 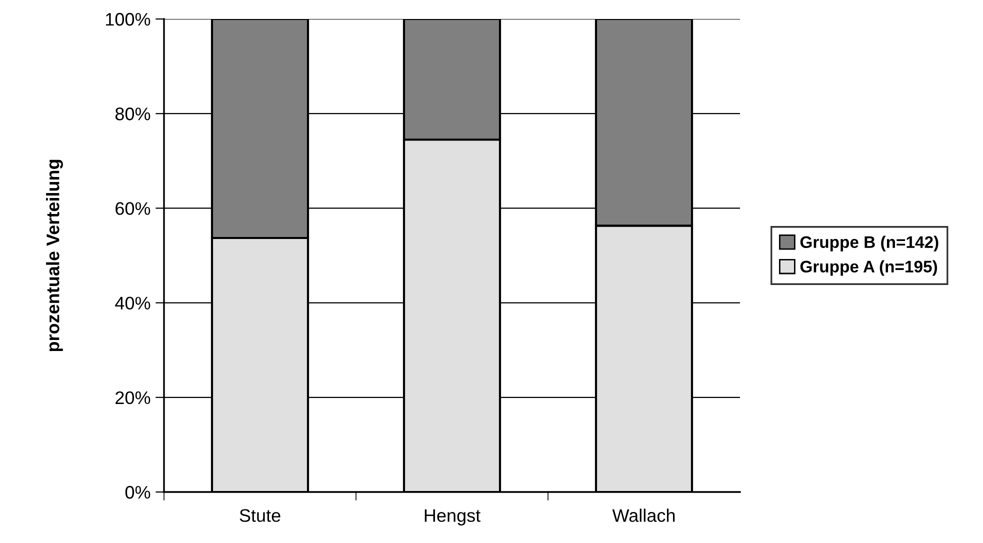 I want to click on x-tick-label: Wallach, so click(x=643, y=515).